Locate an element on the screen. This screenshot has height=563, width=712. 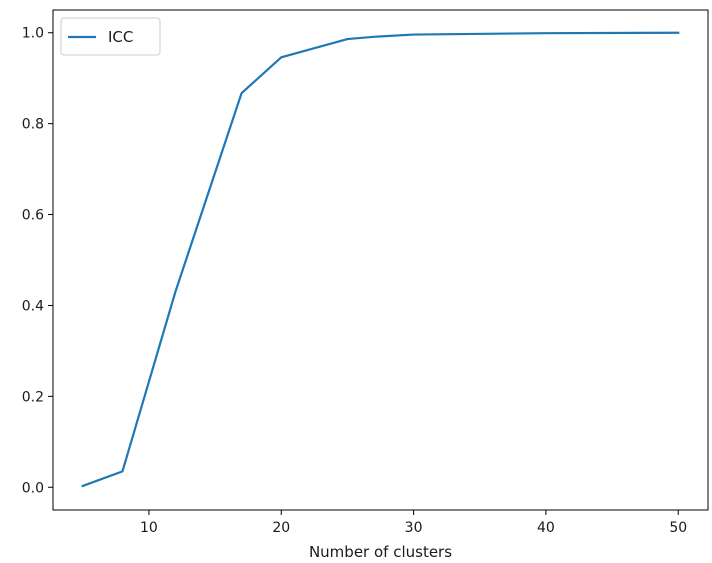
y-tick-label: 1.0 is located at coordinates (33, 34).